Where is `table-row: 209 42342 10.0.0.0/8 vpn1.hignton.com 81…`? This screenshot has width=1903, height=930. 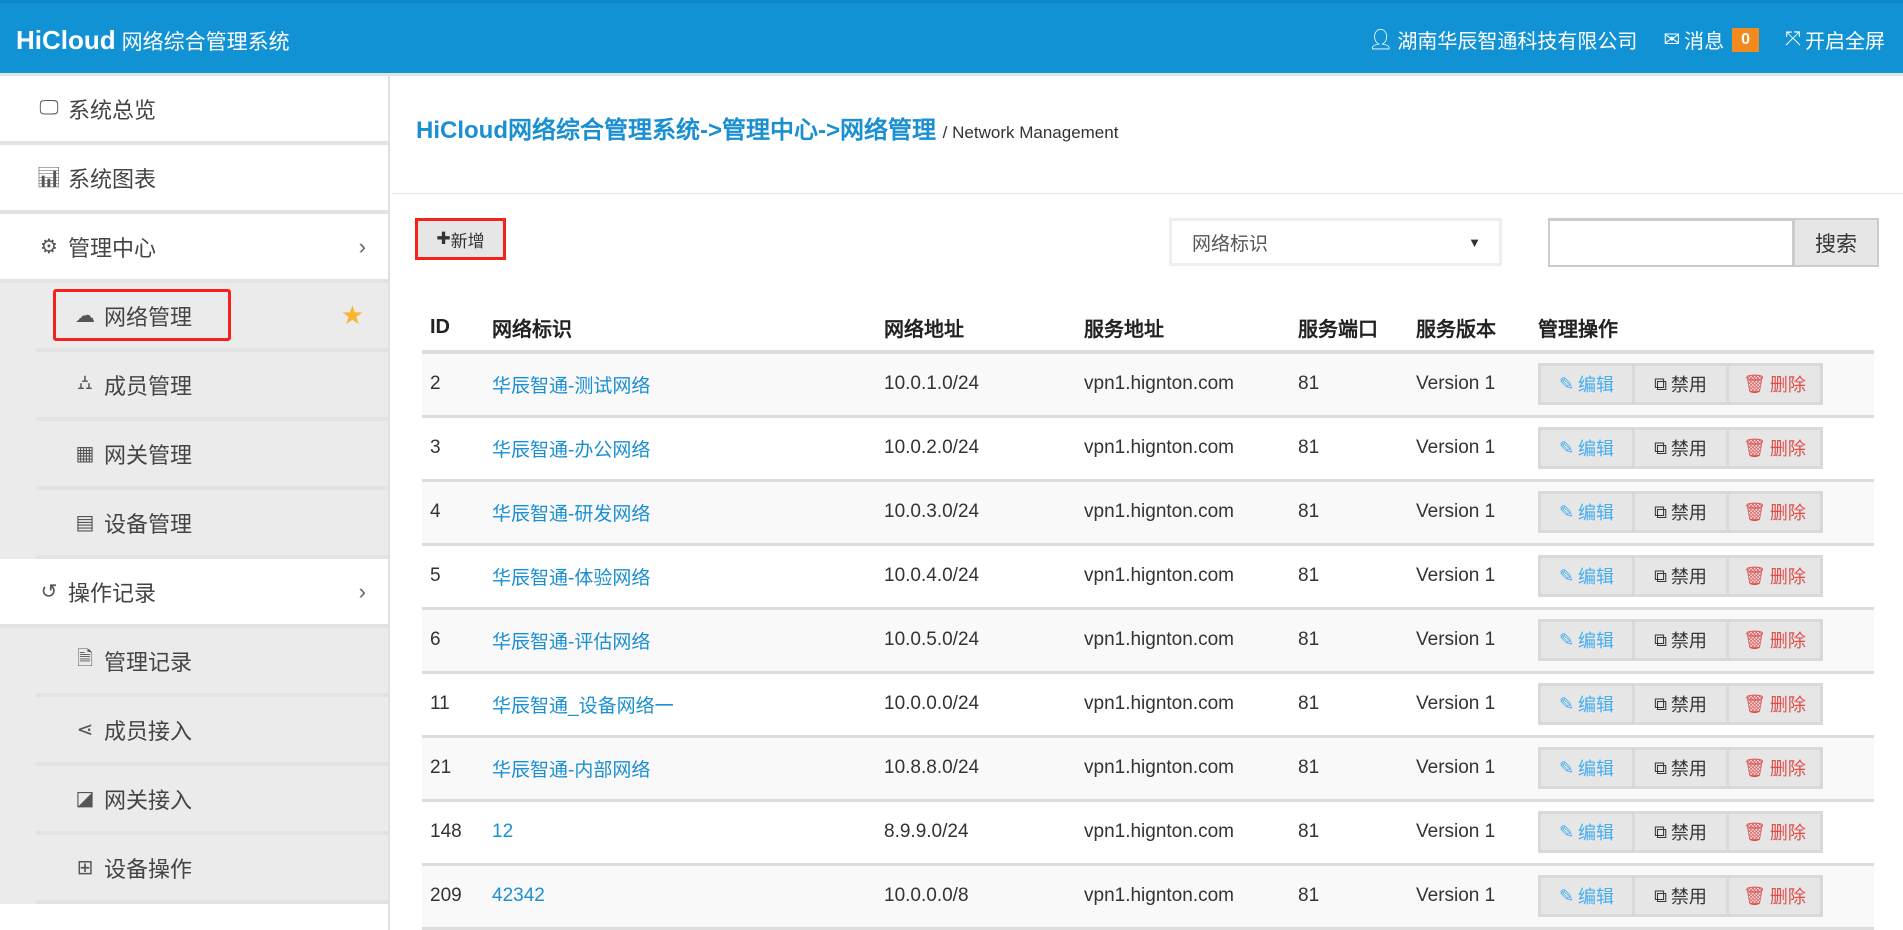 table-row: 209 42342 10.0.0.0/8 vpn1.hignton.com 81… is located at coordinates (1148, 897).